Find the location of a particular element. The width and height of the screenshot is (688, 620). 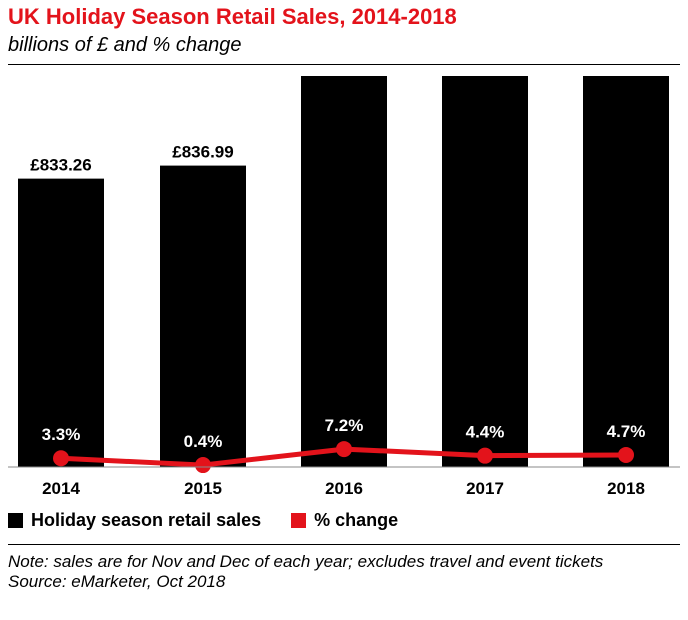

legend-swatch-sales is located at coordinates (15, 520).